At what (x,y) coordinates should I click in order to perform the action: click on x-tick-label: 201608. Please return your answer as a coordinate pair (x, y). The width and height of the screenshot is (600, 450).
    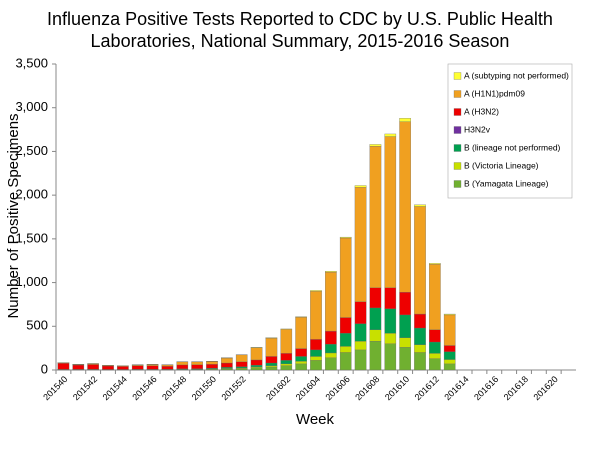
    Looking at the image, I should click on (367, 388).